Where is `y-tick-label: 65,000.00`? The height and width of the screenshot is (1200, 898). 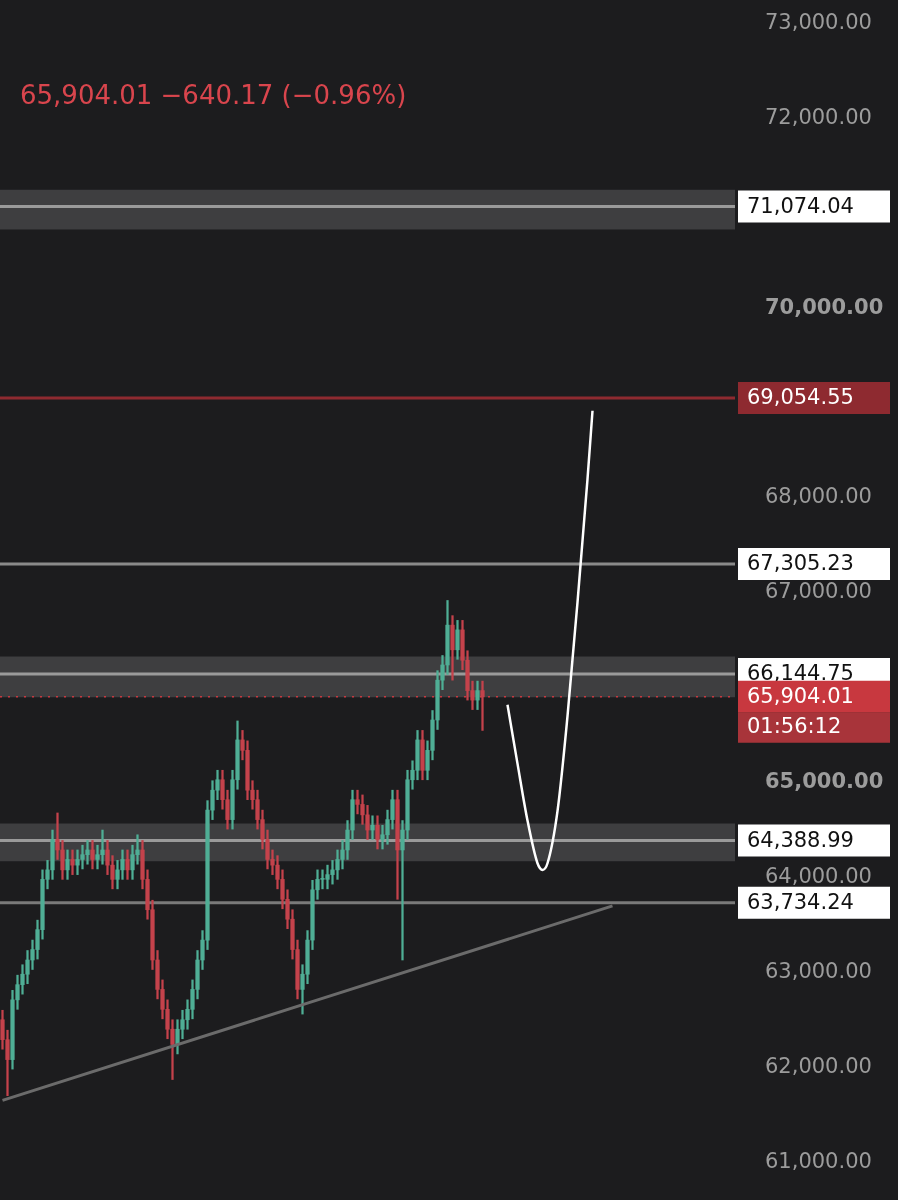 y-tick-label: 65,000.00 is located at coordinates (824, 781).